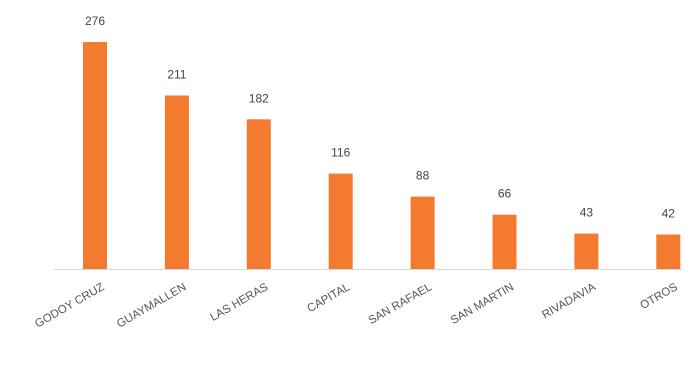  What do you see at coordinates (176, 182) in the screenshot?
I see `bar-guaymallen` at bounding box center [176, 182].